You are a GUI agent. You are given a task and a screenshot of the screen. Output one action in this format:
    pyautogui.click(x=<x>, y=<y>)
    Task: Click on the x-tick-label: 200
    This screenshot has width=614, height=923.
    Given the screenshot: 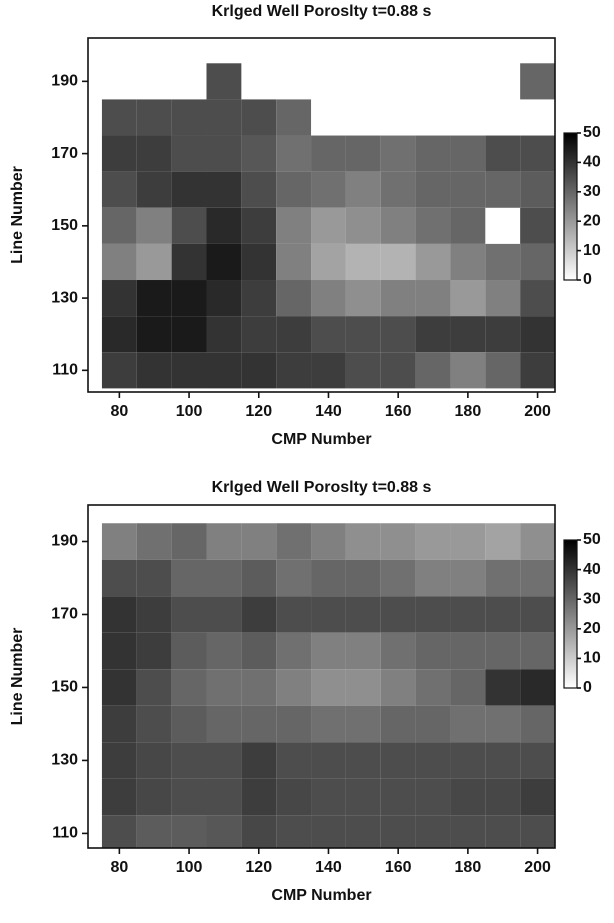 What is the action you would take?
    pyautogui.click(x=537, y=411)
    